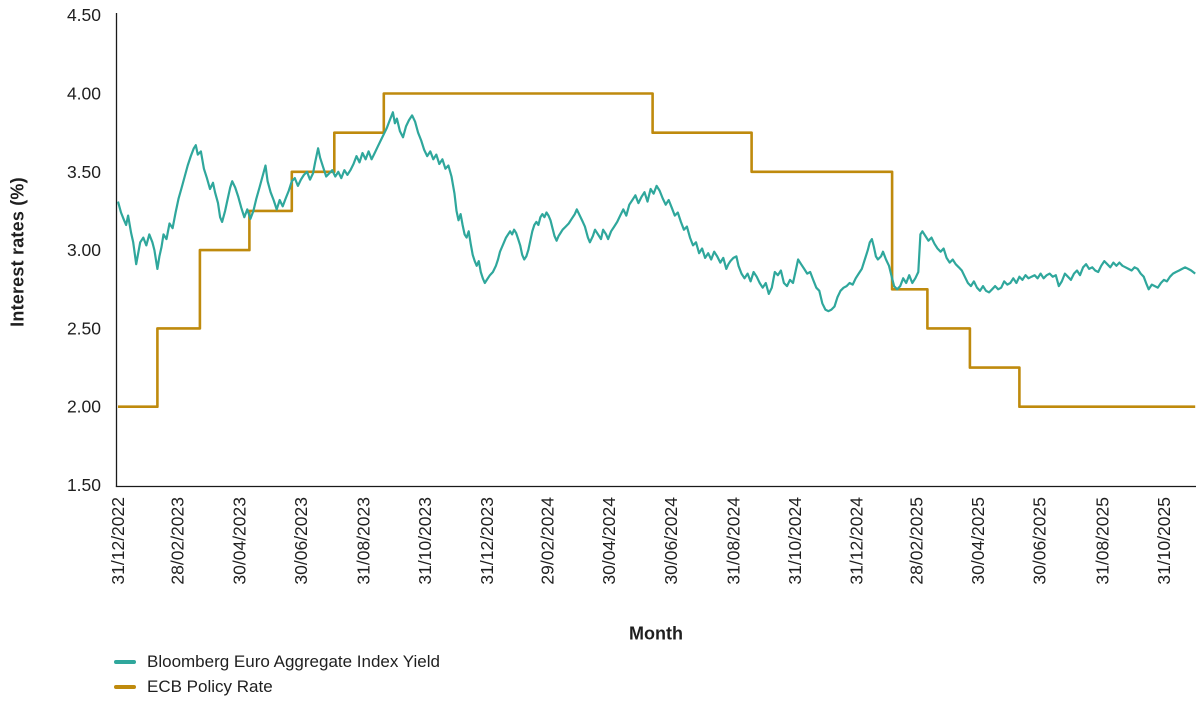  I want to click on y-tick-label: 1.50, so click(84, 485).